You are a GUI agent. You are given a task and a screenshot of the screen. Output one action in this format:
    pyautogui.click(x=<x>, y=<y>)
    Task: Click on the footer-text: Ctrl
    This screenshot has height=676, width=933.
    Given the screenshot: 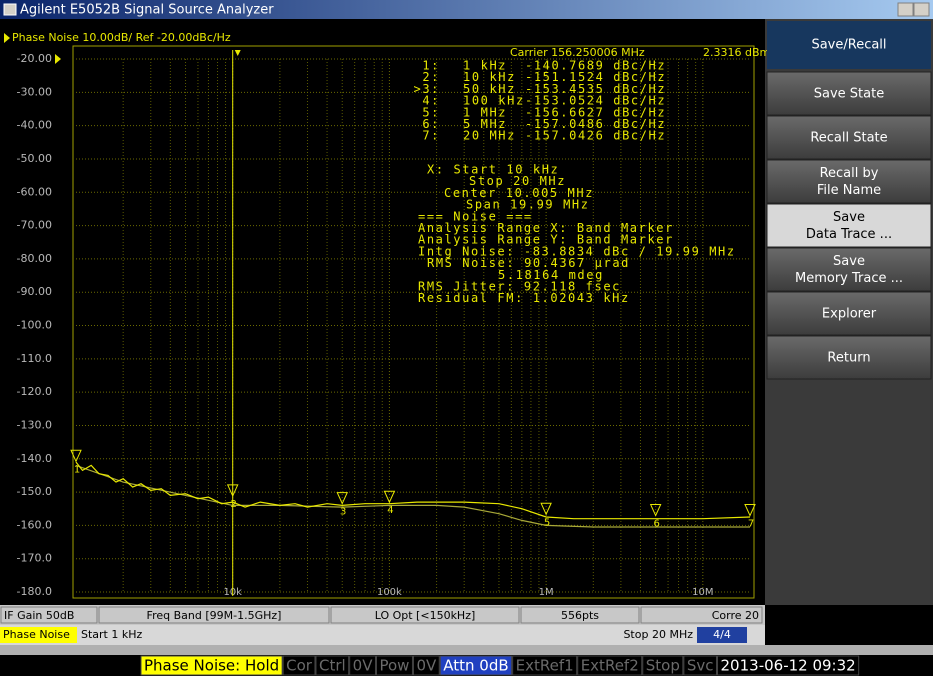 What is the action you would take?
    pyautogui.click(x=332, y=666)
    